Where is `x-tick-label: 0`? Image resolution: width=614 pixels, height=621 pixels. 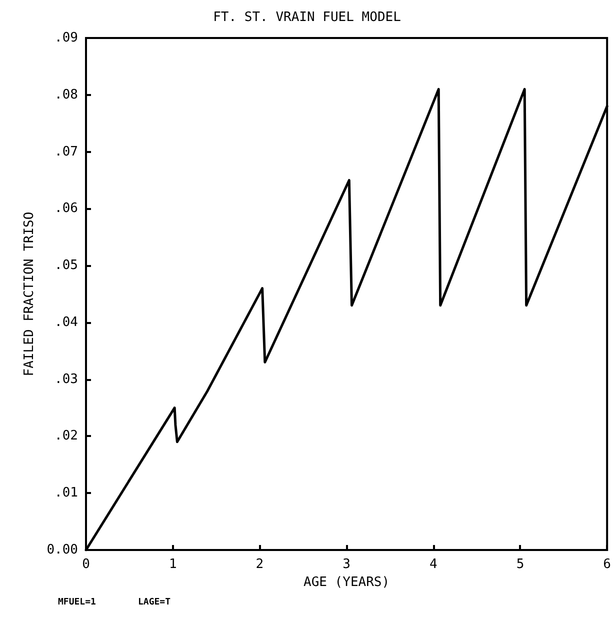 x-tick-label: 0 is located at coordinates (86, 564).